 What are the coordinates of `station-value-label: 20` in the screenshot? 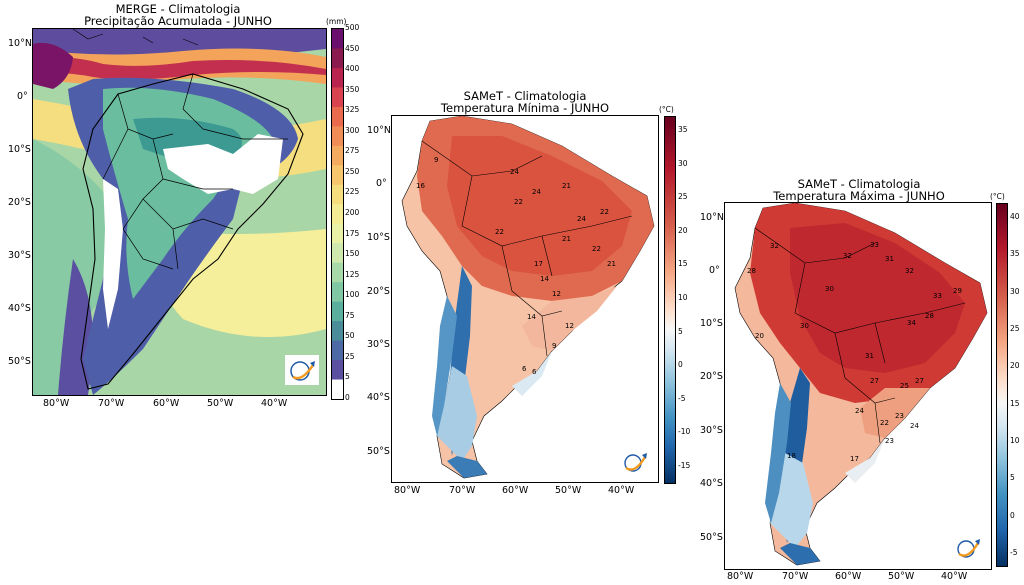 It's located at (759, 336).